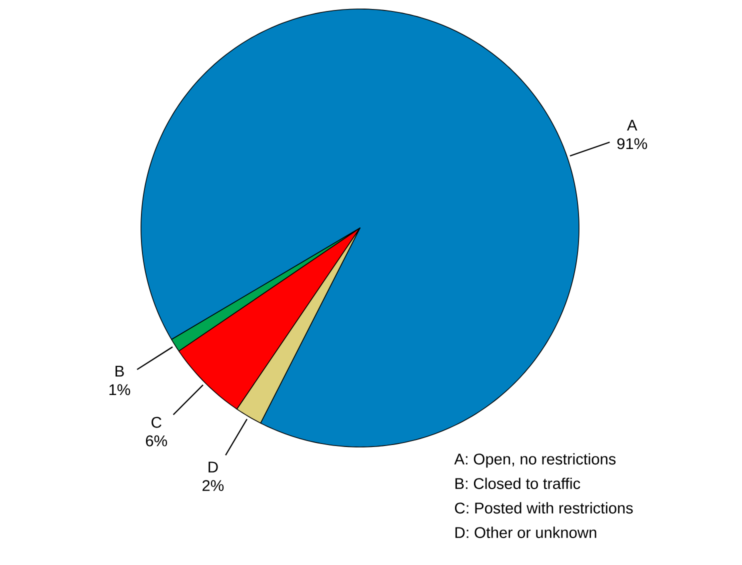 Image resolution: width=742 pixels, height=565 pixels. Describe the element at coordinates (632, 125) in the screenshot. I see `slice-label: A` at that location.